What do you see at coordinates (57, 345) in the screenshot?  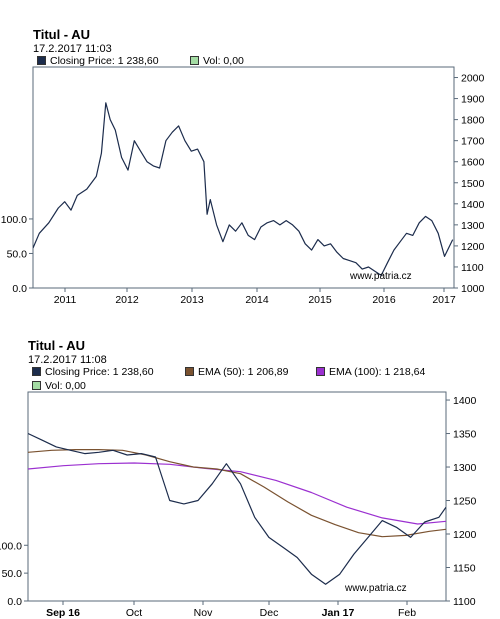 I see `chart-2-title: Titul - AU` at bounding box center [57, 345].